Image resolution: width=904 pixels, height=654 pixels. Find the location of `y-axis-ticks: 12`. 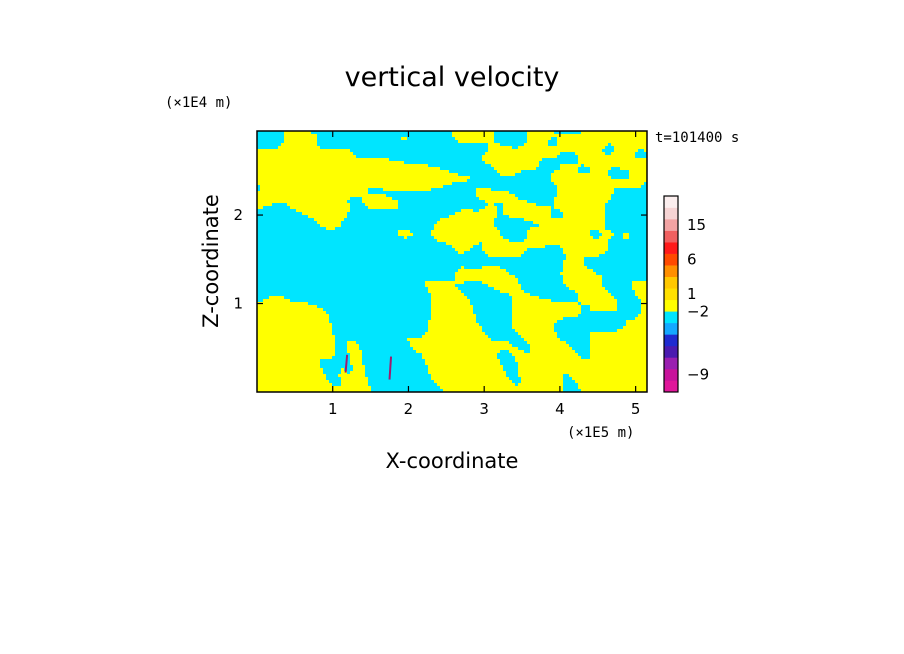

y-axis-ticks: 12 is located at coordinates (440, 259).